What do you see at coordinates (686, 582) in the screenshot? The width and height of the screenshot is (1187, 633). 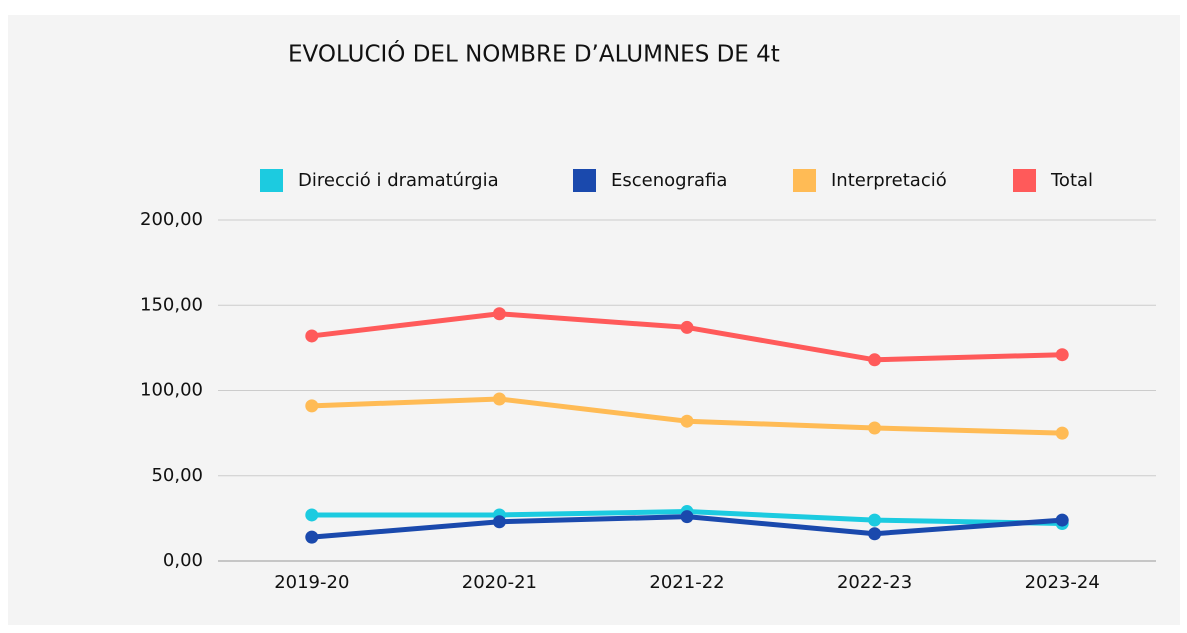 I see `x-tick-label: 2021-22` at bounding box center [686, 582].